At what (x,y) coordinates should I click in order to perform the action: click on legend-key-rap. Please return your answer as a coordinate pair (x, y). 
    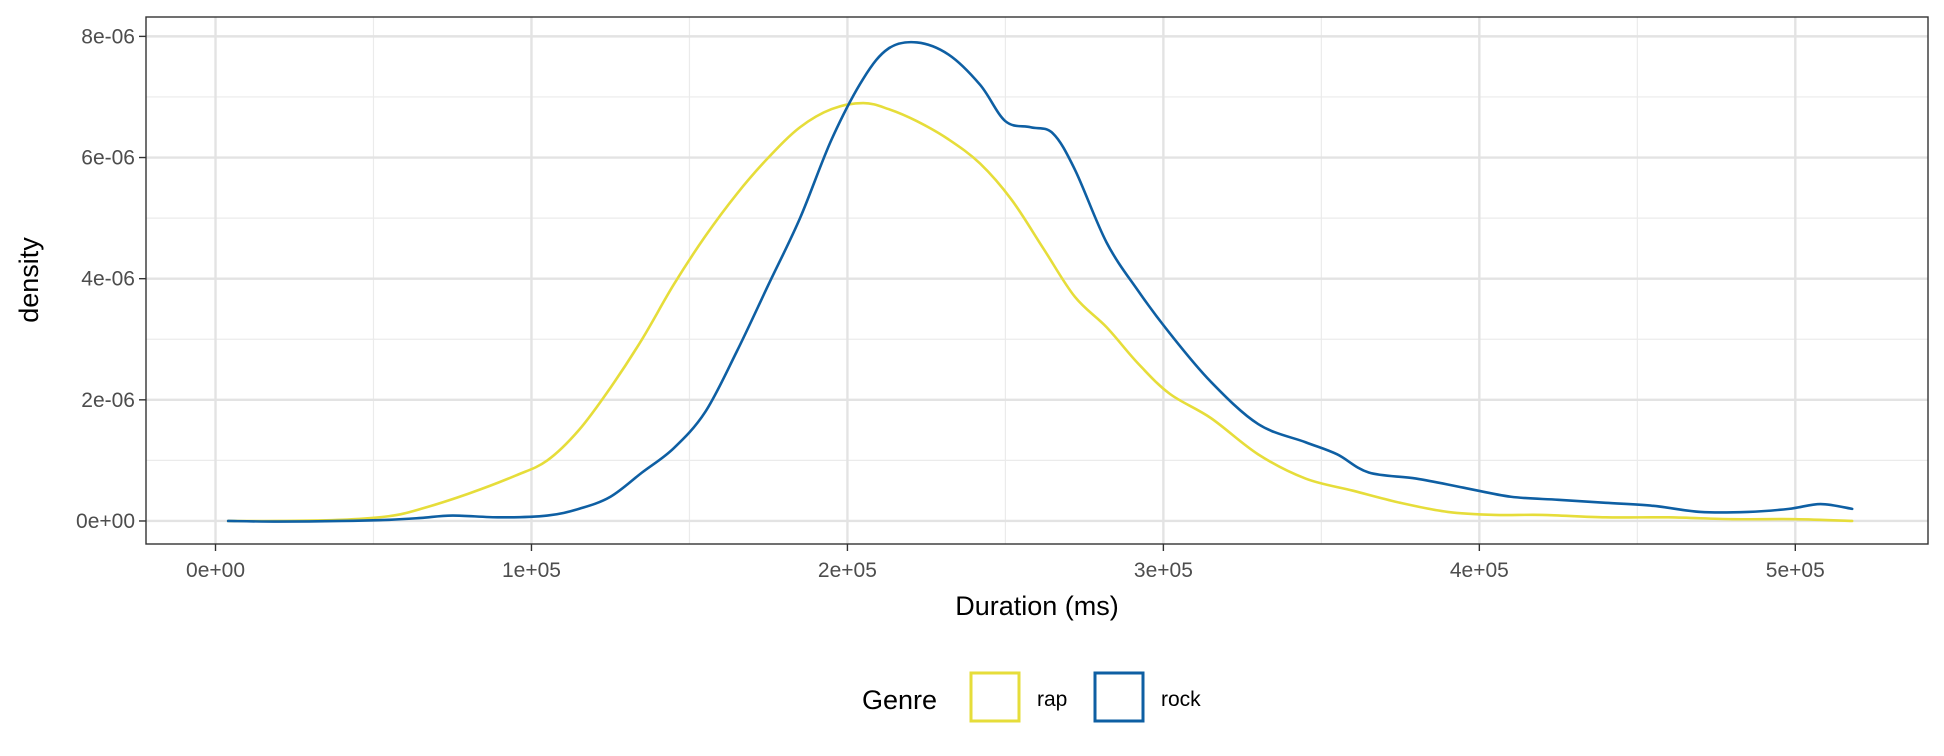
    Looking at the image, I should click on (995, 697).